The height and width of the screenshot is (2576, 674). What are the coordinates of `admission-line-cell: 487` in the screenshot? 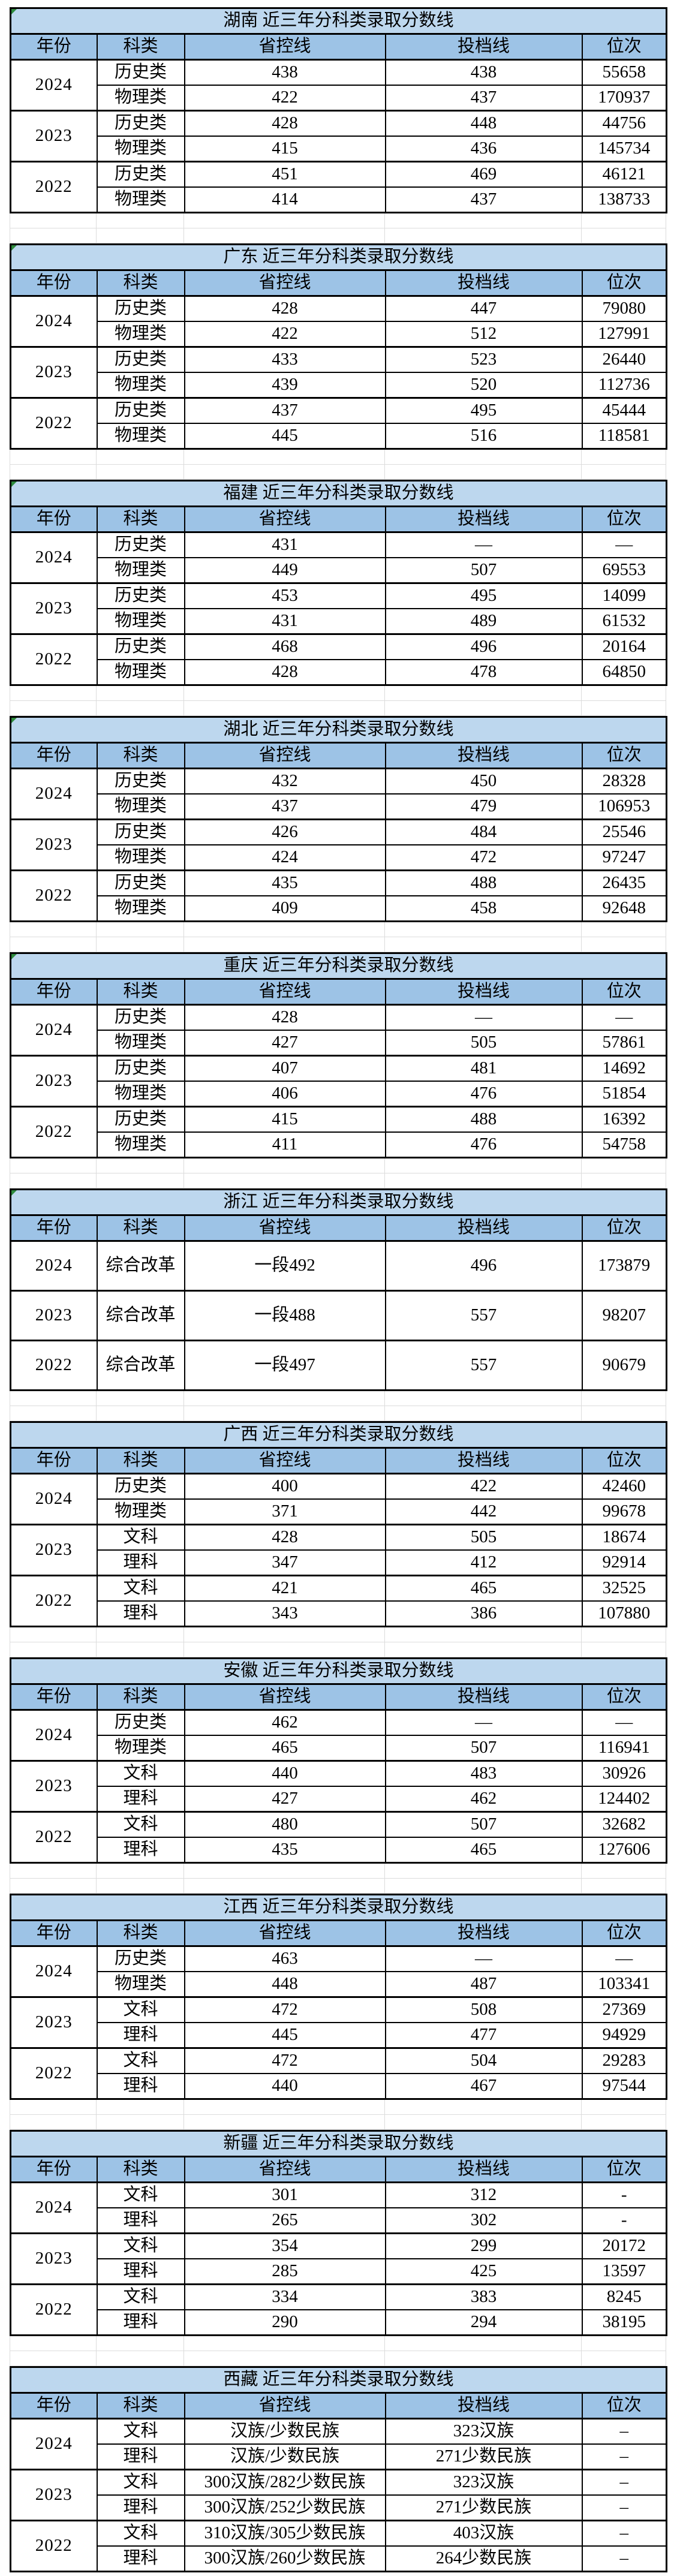 It's located at (484, 1985).